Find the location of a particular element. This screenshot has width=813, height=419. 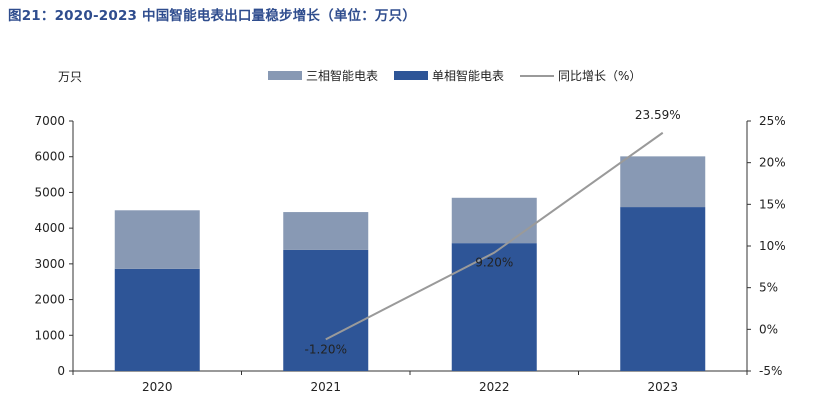

legend-swatch-three-phase is located at coordinates (285, 75).